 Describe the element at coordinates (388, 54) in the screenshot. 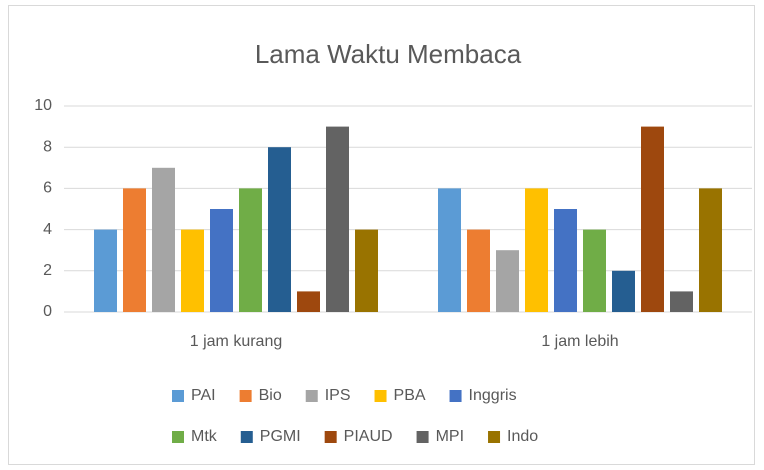

I see `chart-title: Lama Waktu Membaca` at that location.